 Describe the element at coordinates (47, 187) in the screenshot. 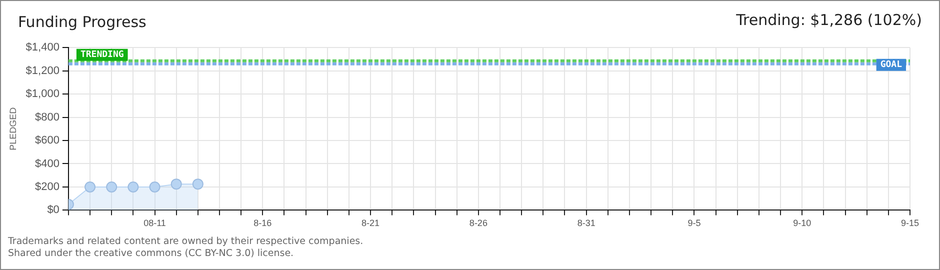

I see `y-tick-label: $200` at that location.